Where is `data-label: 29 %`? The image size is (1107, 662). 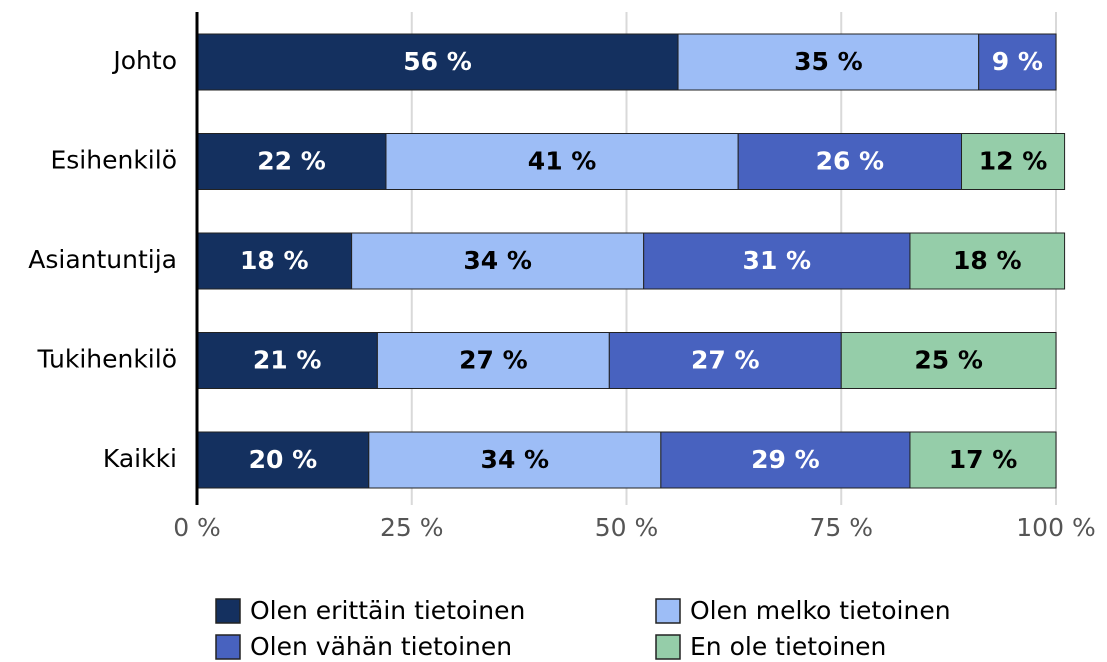 data-label: 29 % is located at coordinates (785, 459).